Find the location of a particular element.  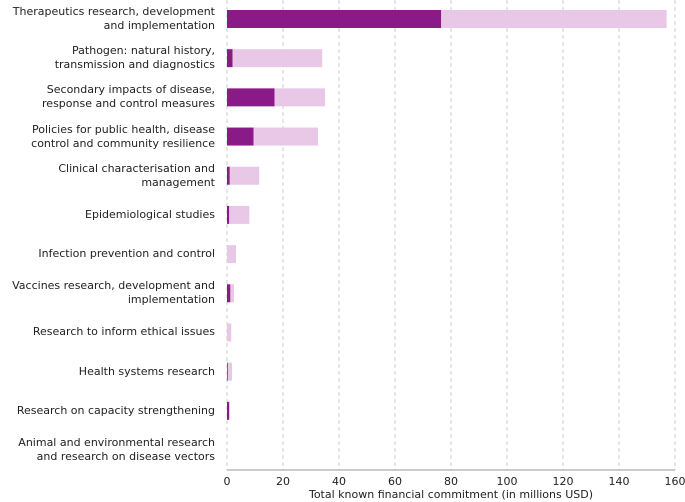

x-tick-label: 160 is located at coordinates (675, 481).